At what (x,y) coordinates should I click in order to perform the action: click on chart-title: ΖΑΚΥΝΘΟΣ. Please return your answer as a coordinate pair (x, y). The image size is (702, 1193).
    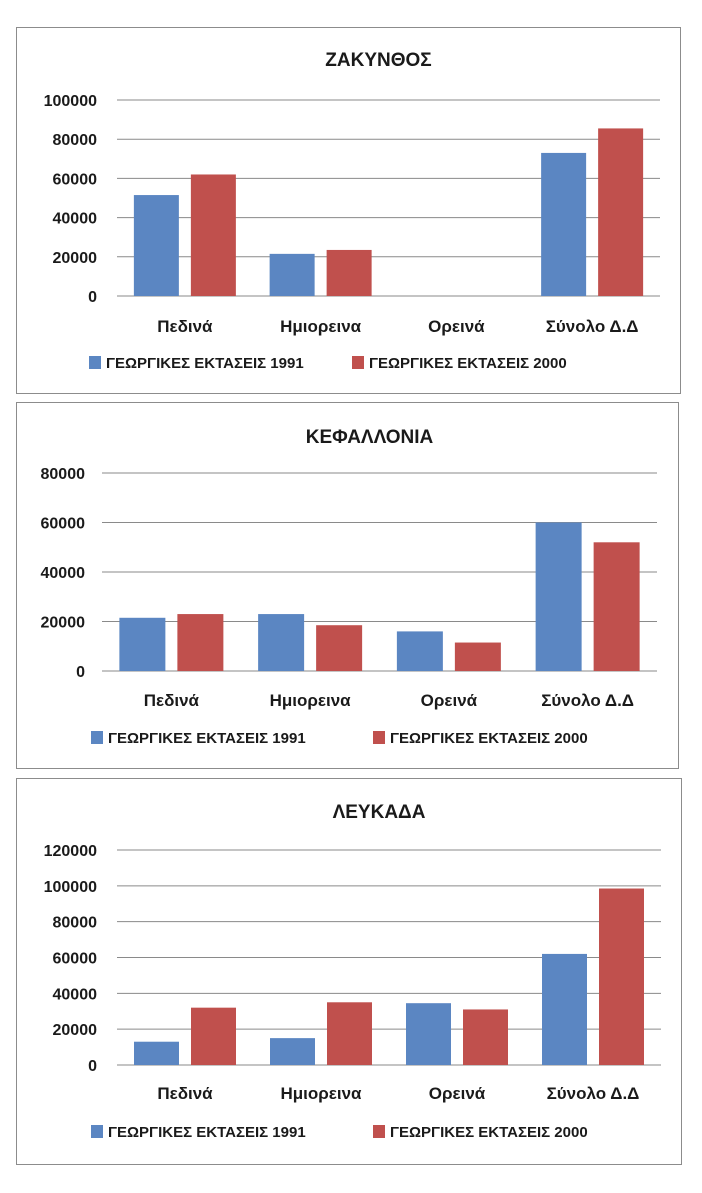
    Looking at the image, I should click on (378, 60).